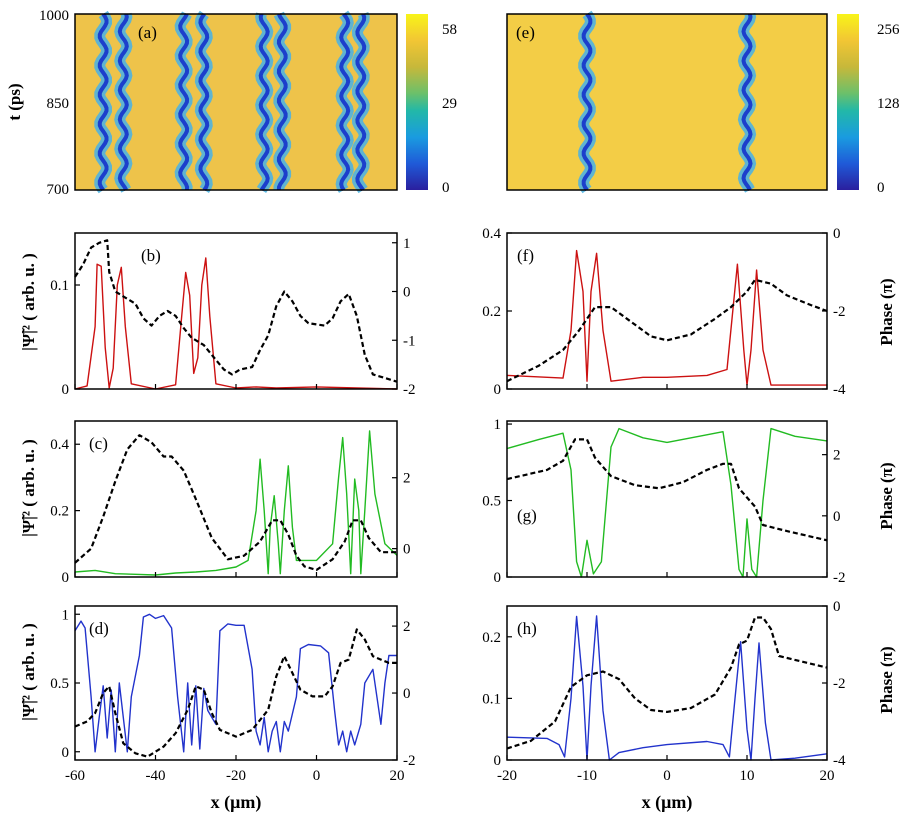 The height and width of the screenshot is (816, 906). I want to click on series-g-phase, so click(667, 490).